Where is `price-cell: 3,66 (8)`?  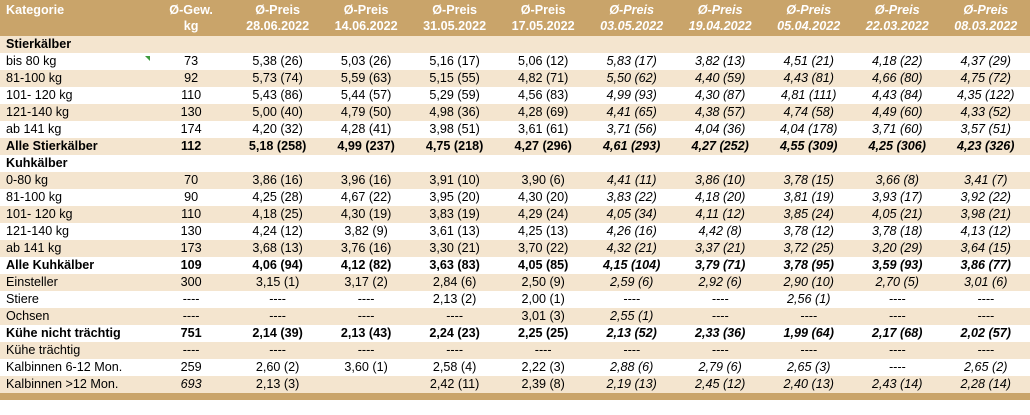 price-cell: 3,66 (8) is located at coordinates (897, 180).